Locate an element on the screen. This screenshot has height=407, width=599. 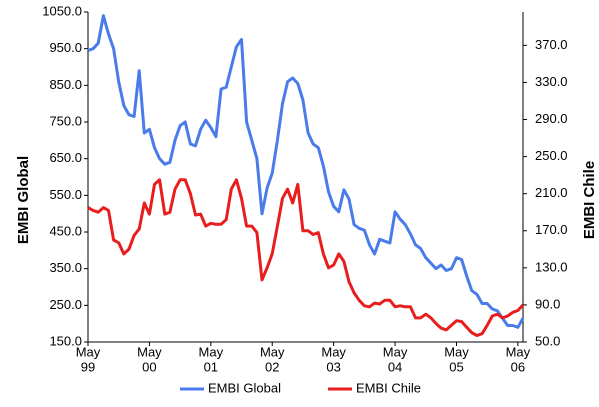
y2-tick-label: 170.0 is located at coordinates (551, 229).